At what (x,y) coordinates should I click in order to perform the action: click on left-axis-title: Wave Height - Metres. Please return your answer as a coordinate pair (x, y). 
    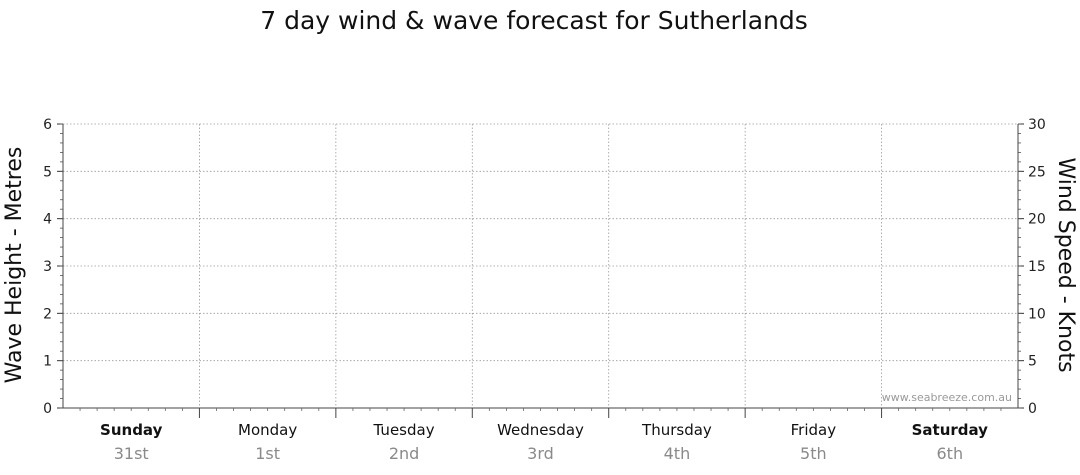
    Looking at the image, I should click on (14, 265).